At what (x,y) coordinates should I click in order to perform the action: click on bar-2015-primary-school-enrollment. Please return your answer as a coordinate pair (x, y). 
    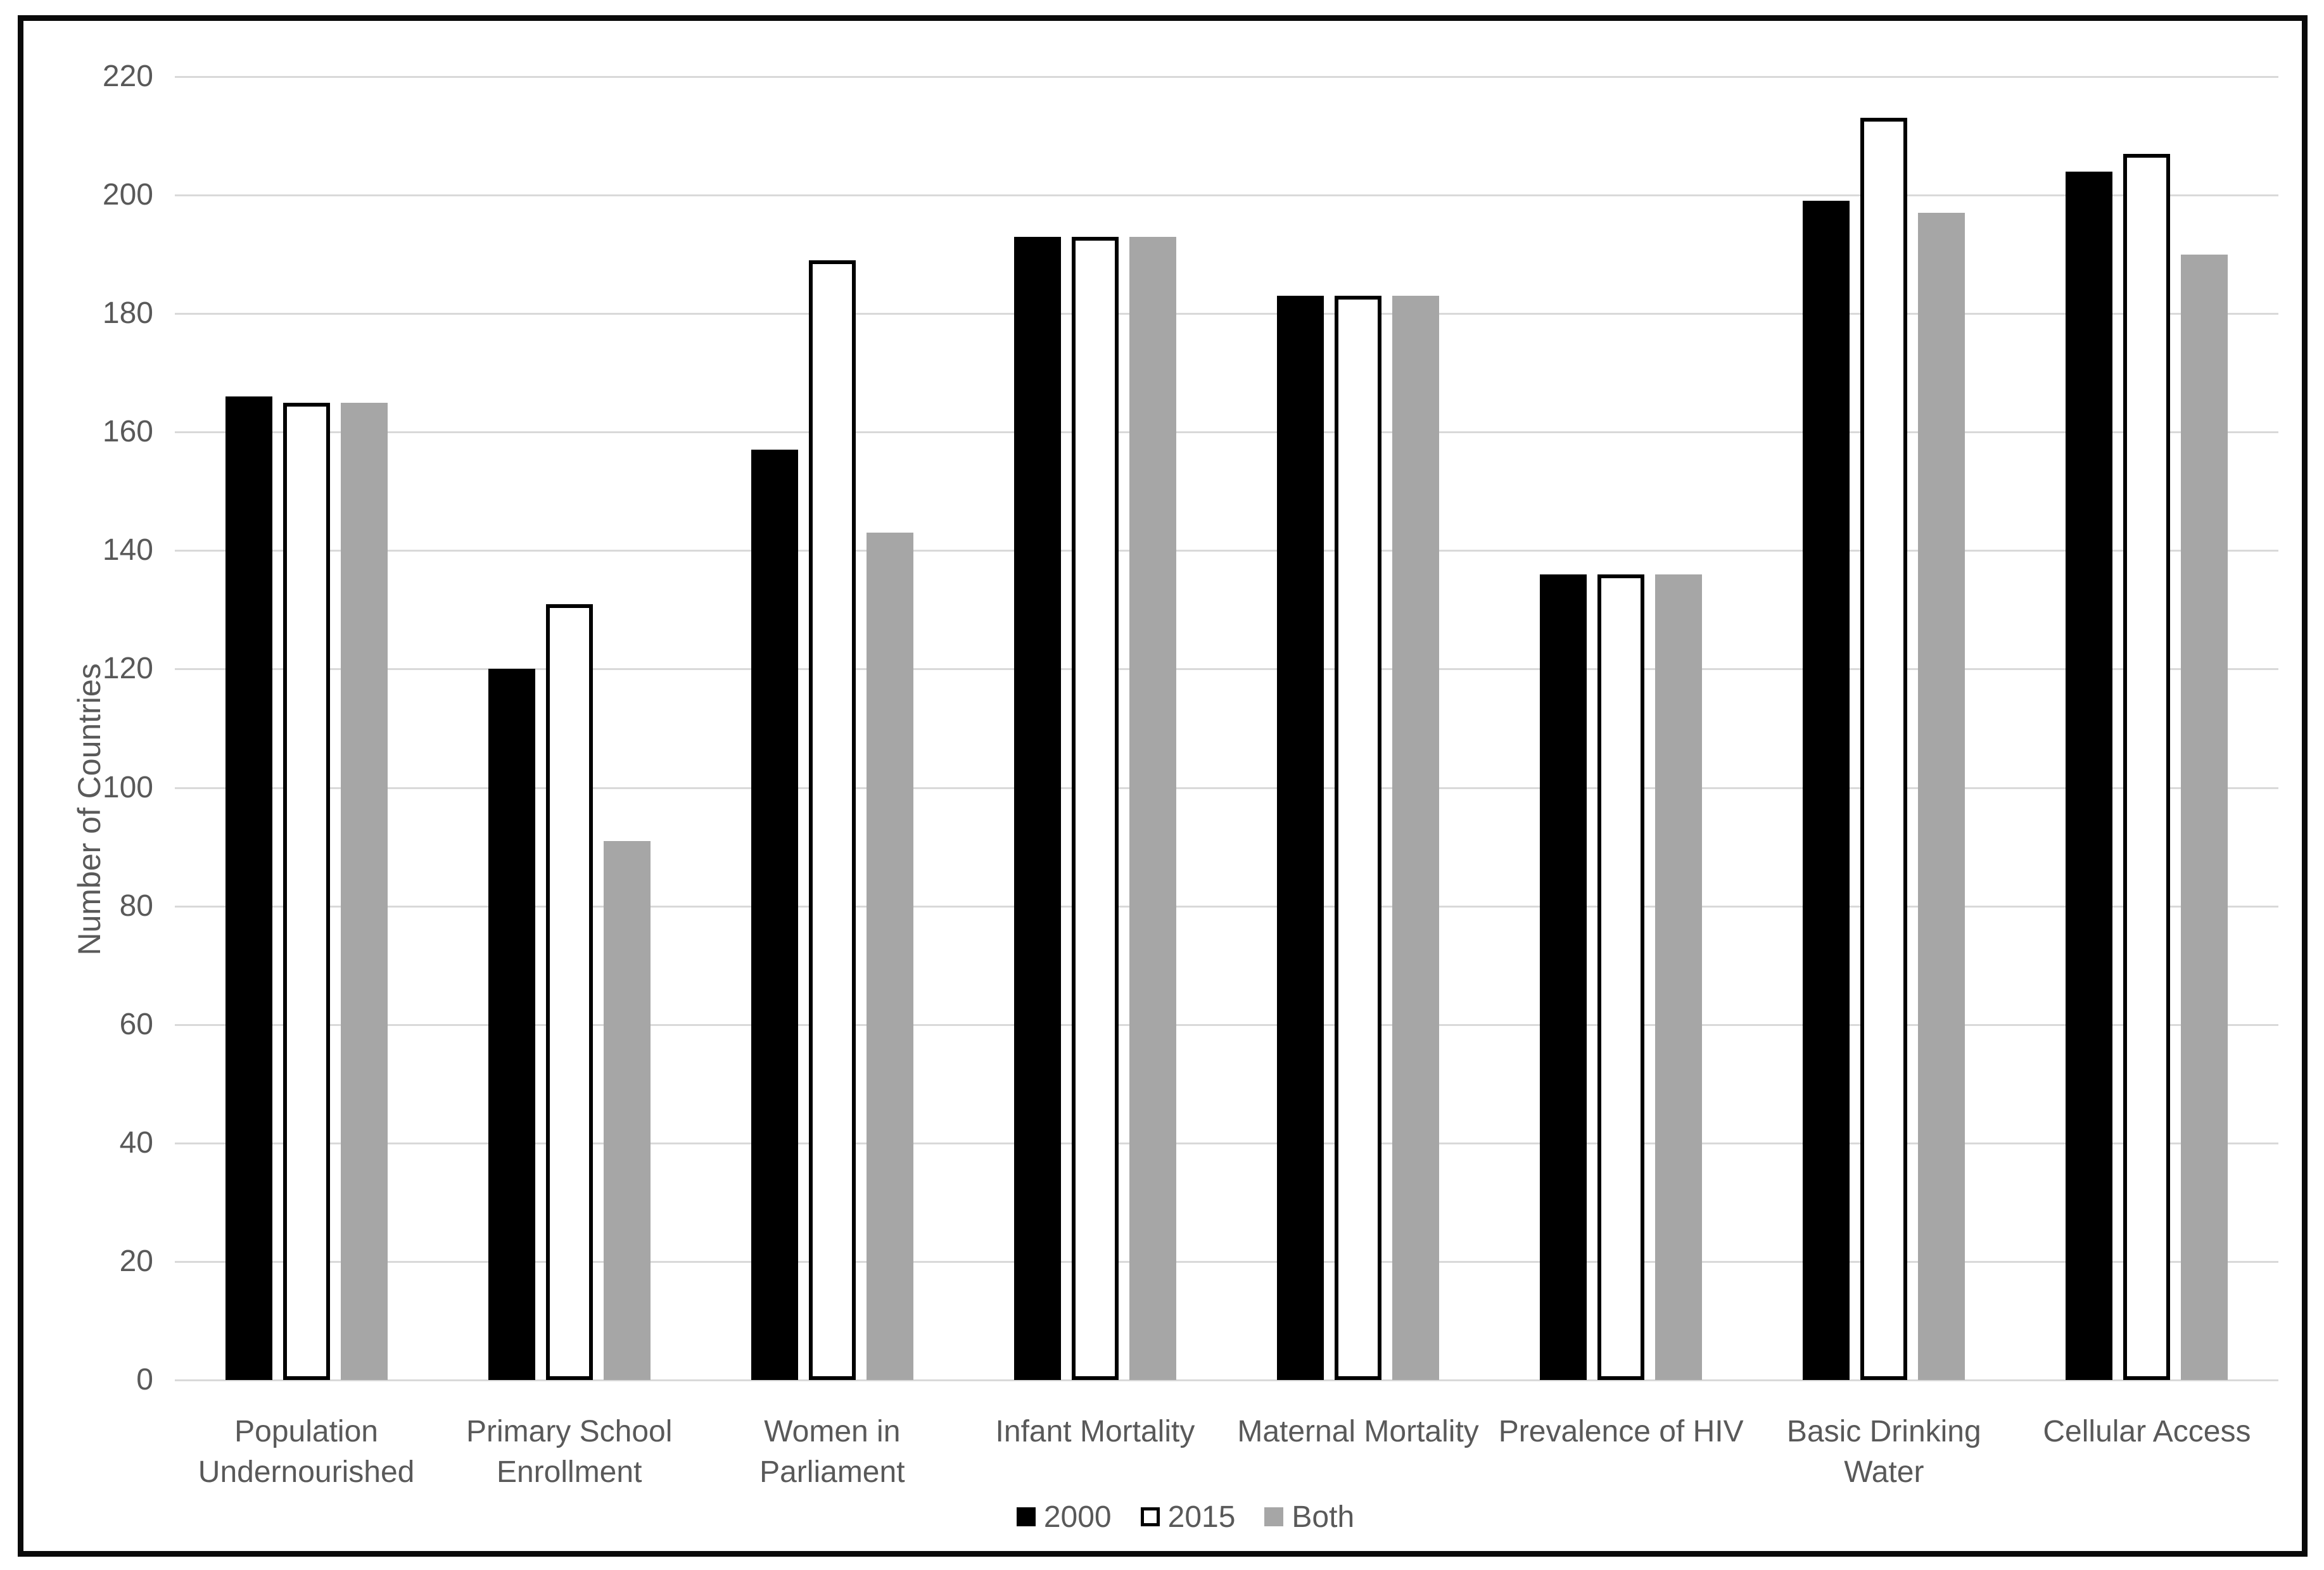
    Looking at the image, I should click on (569, 992).